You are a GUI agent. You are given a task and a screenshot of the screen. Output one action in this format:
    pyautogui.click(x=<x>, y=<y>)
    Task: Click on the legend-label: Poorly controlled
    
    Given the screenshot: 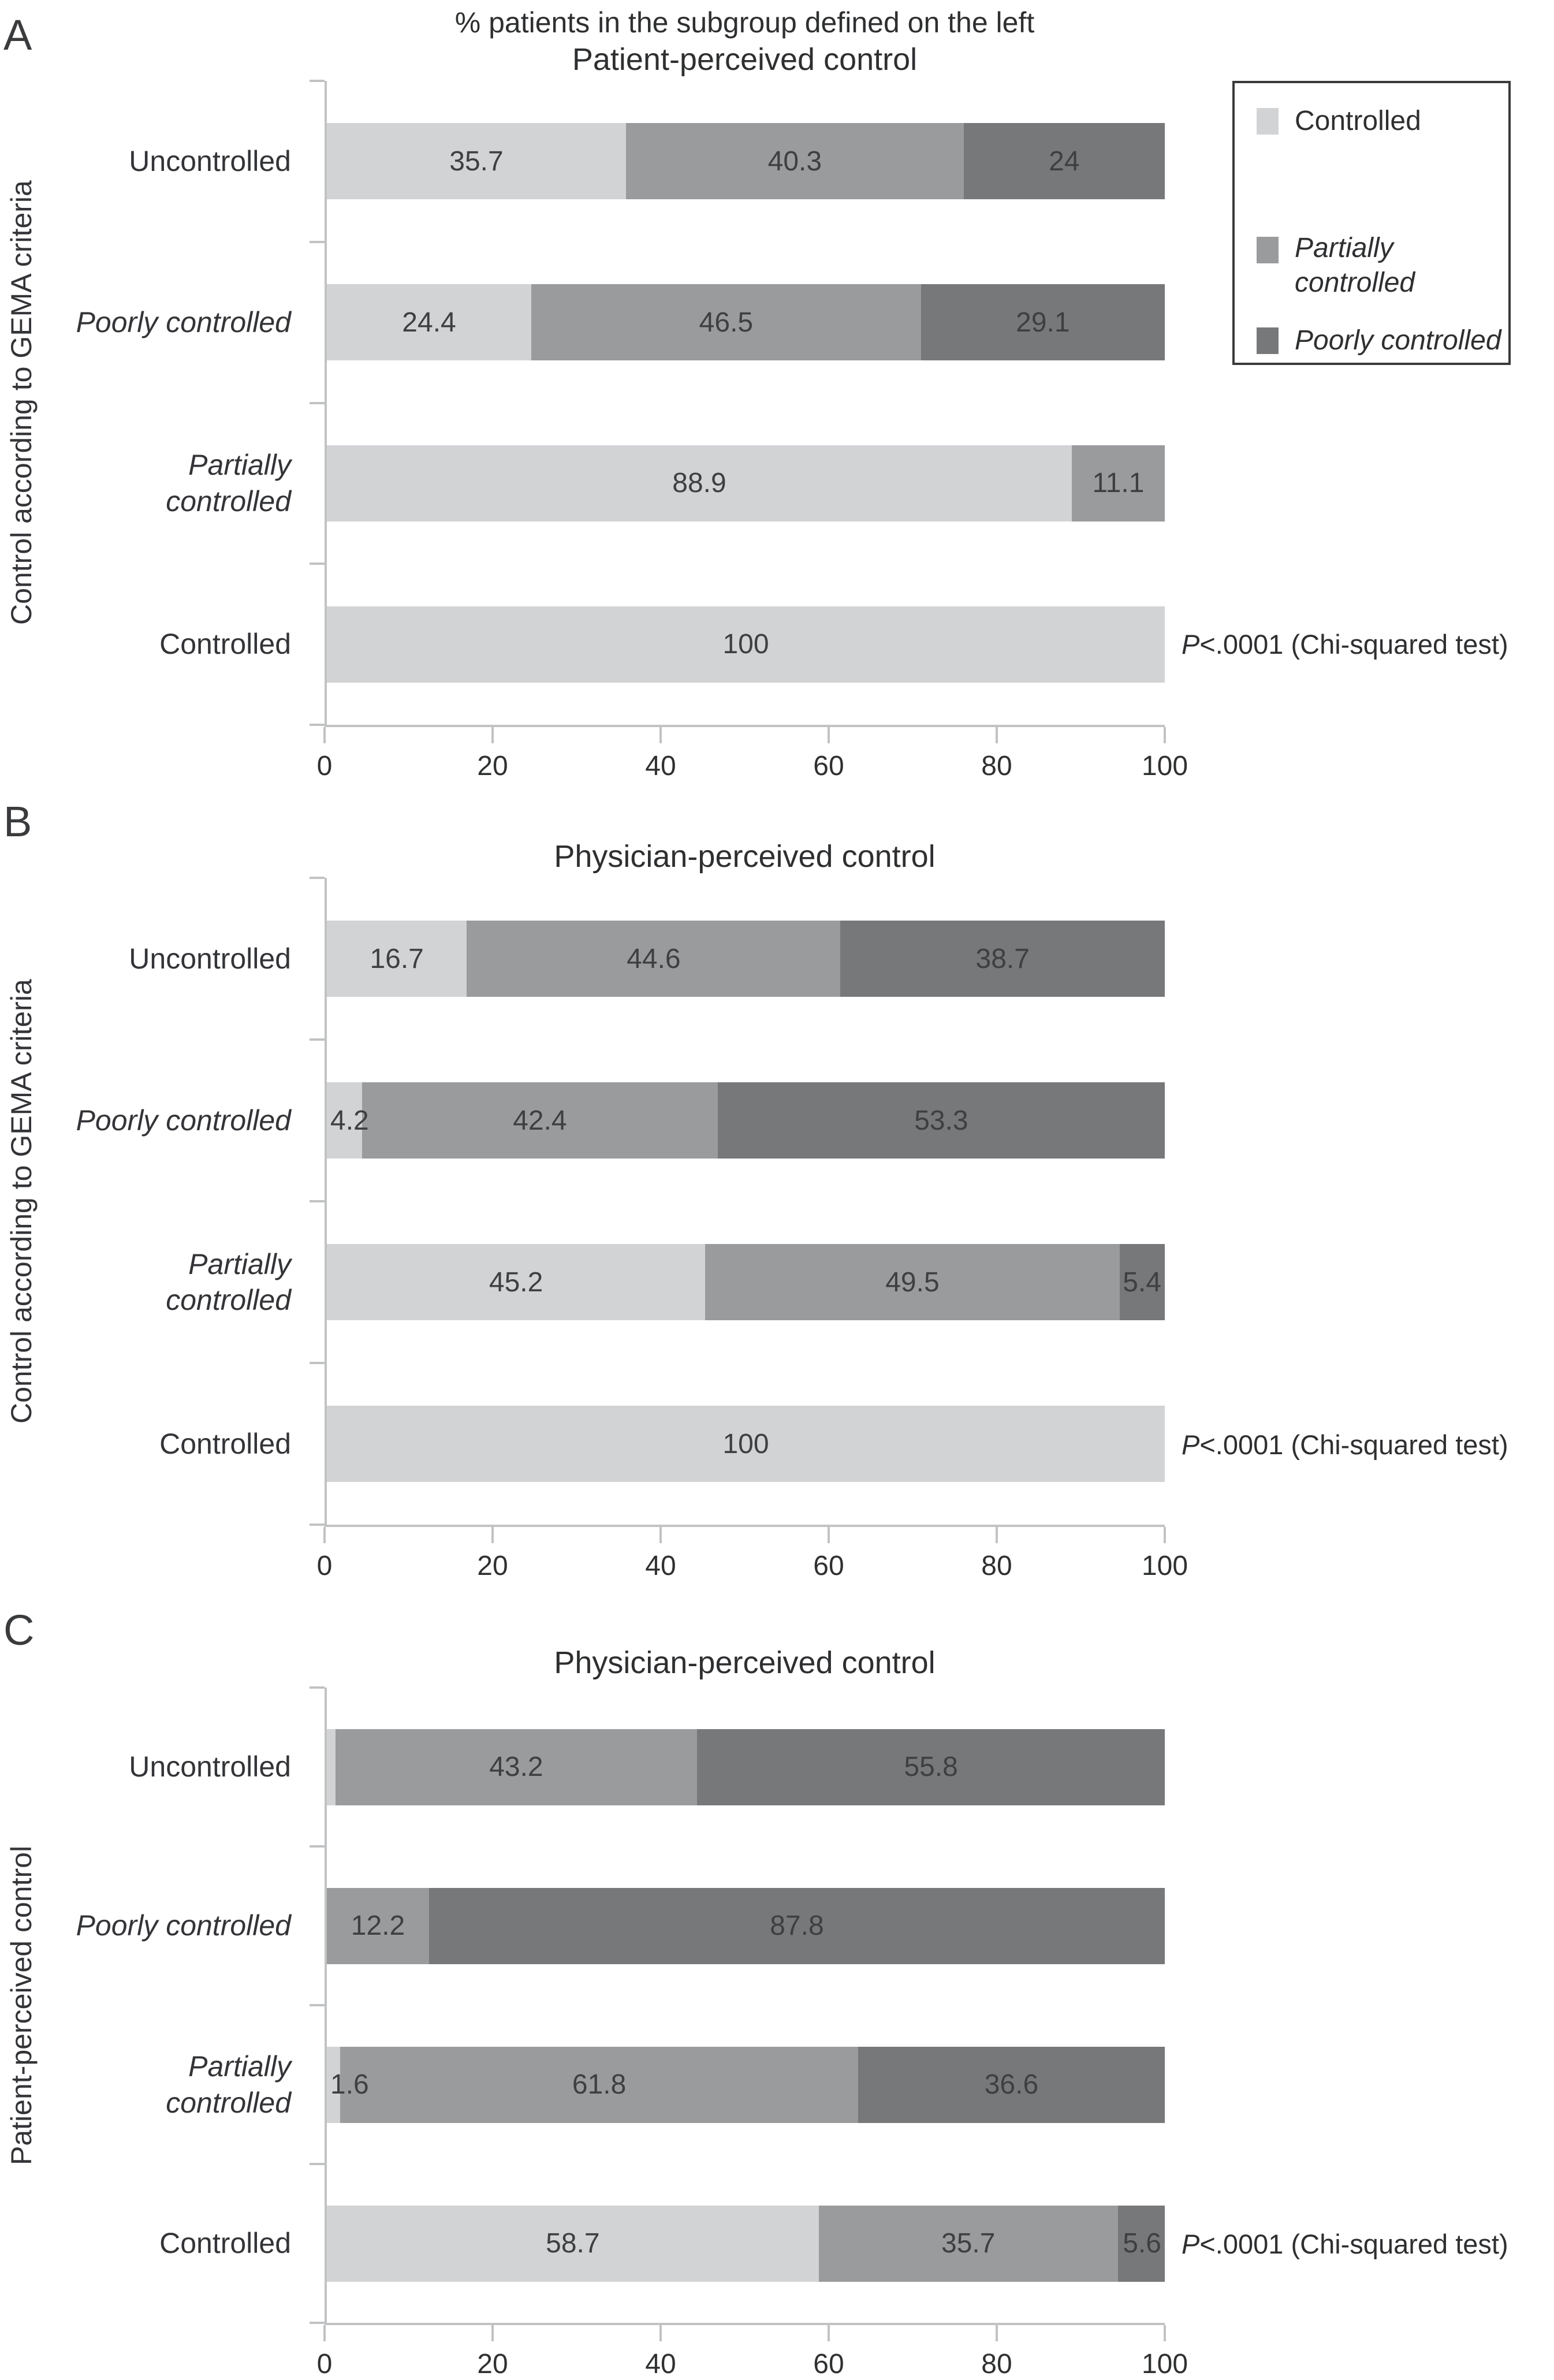 What is the action you would take?
    pyautogui.click(x=1398, y=340)
    